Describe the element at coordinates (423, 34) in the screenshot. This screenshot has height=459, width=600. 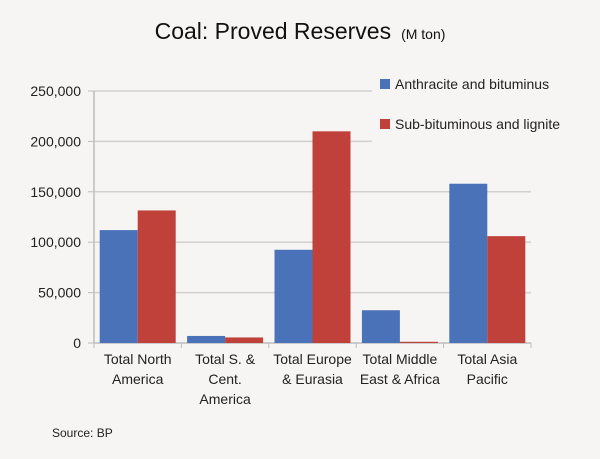
I see `chart-unit: (M ton)` at that location.